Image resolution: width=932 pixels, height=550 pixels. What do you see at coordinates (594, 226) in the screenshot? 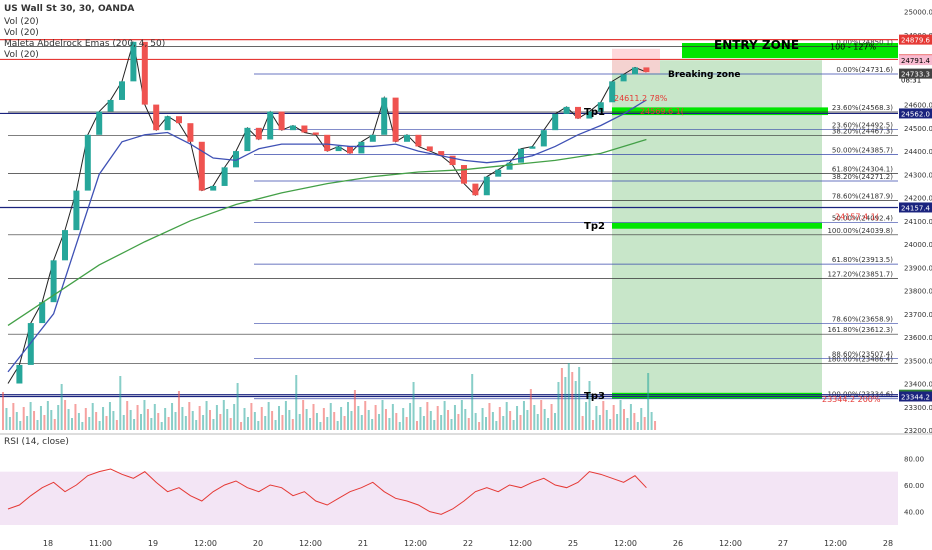
I see `tp2-label: Tp2` at bounding box center [594, 226].